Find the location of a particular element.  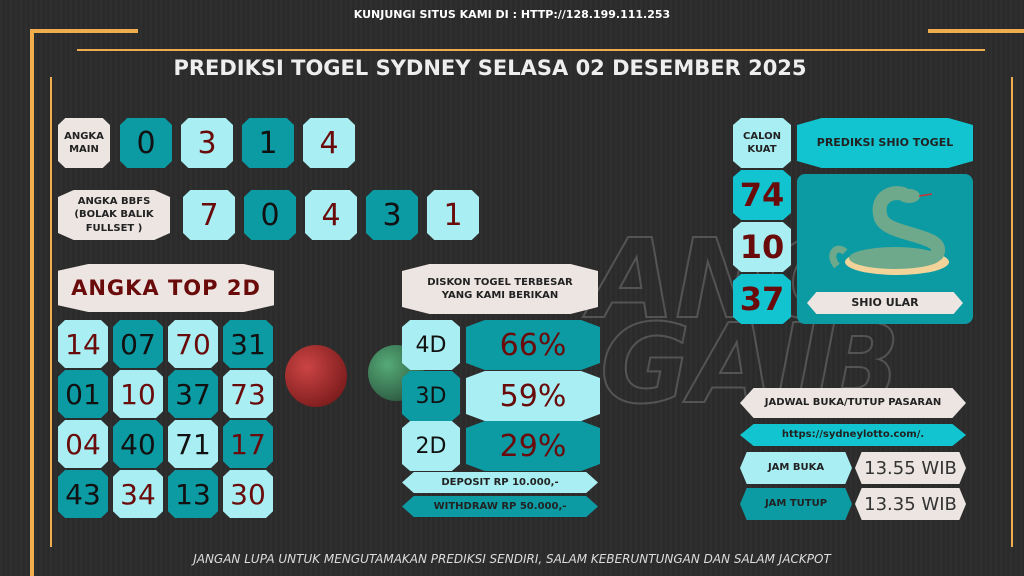

angka-main-label: ANGKA MAIN is located at coordinates (84, 143).